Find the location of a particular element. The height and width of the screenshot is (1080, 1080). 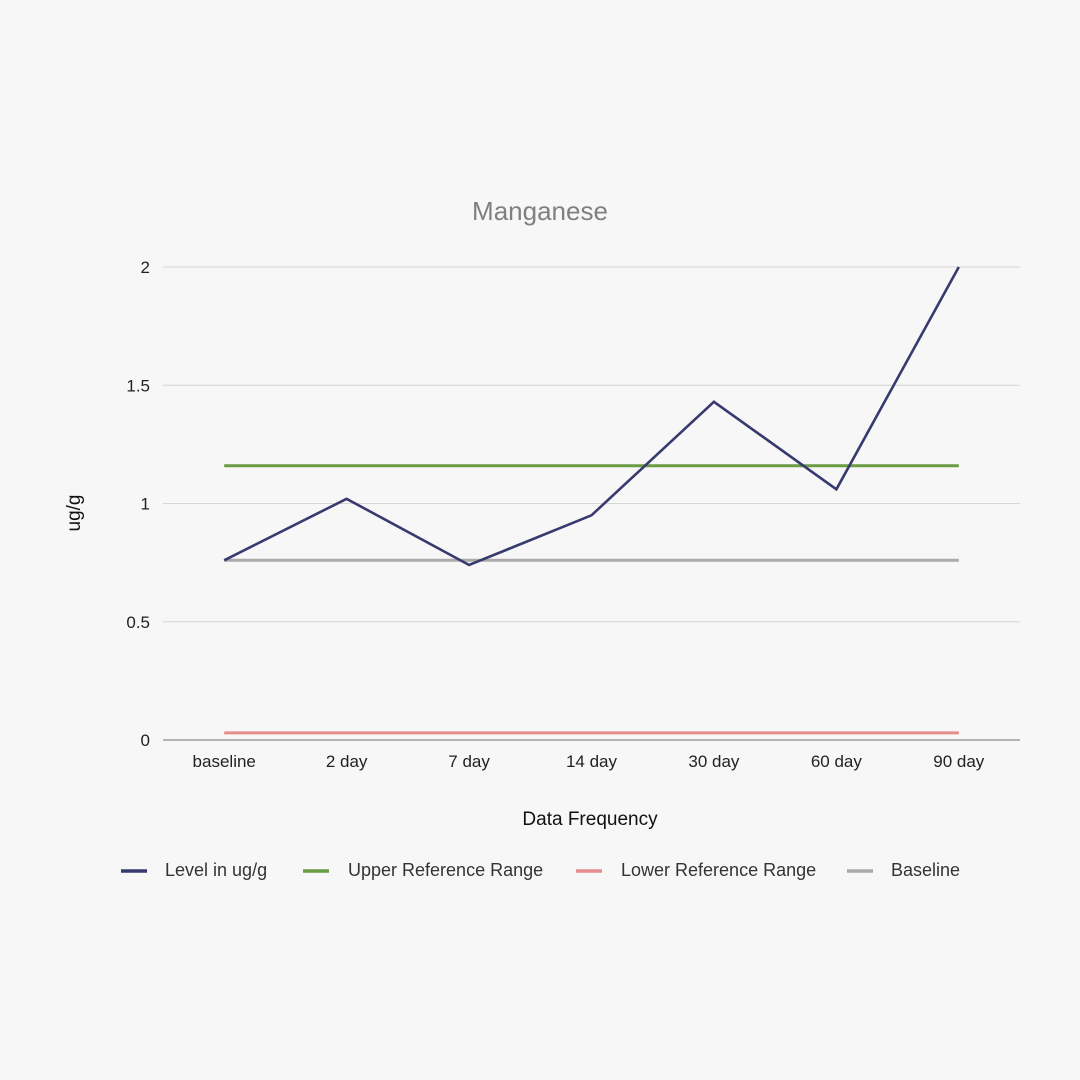

x-tick-label: 2 day is located at coordinates (347, 761).